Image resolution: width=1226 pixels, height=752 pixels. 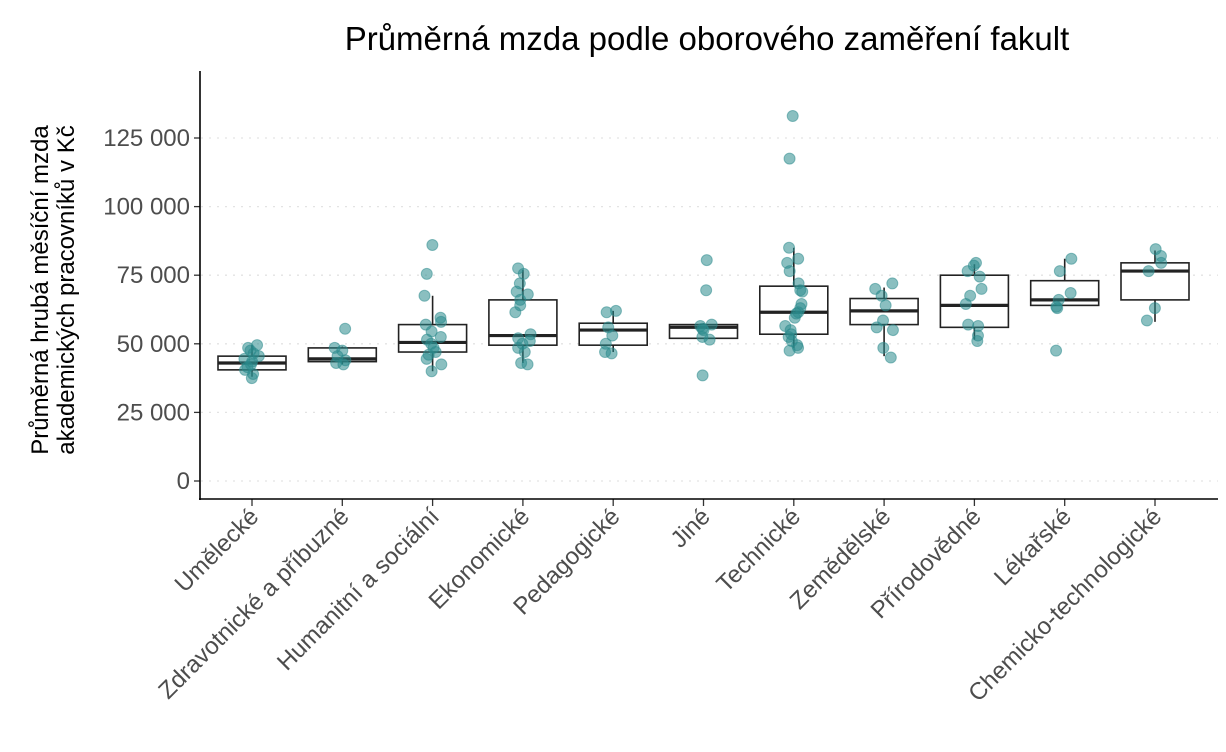 I want to click on y-tick-label: 75 000, so click(x=153, y=275).